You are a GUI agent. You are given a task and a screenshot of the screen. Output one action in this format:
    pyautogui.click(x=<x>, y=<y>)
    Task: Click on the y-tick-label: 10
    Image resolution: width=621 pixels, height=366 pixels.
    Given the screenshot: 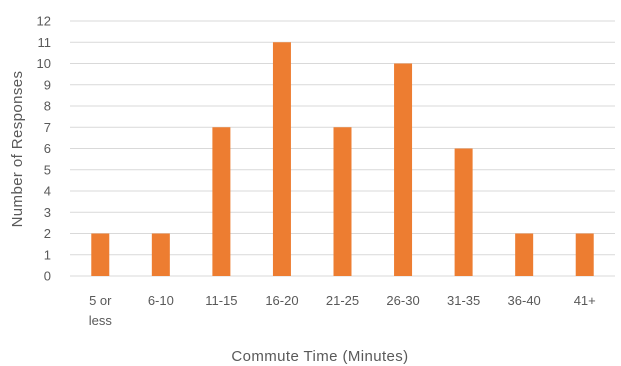 What is the action you would take?
    pyautogui.click(x=44, y=63)
    